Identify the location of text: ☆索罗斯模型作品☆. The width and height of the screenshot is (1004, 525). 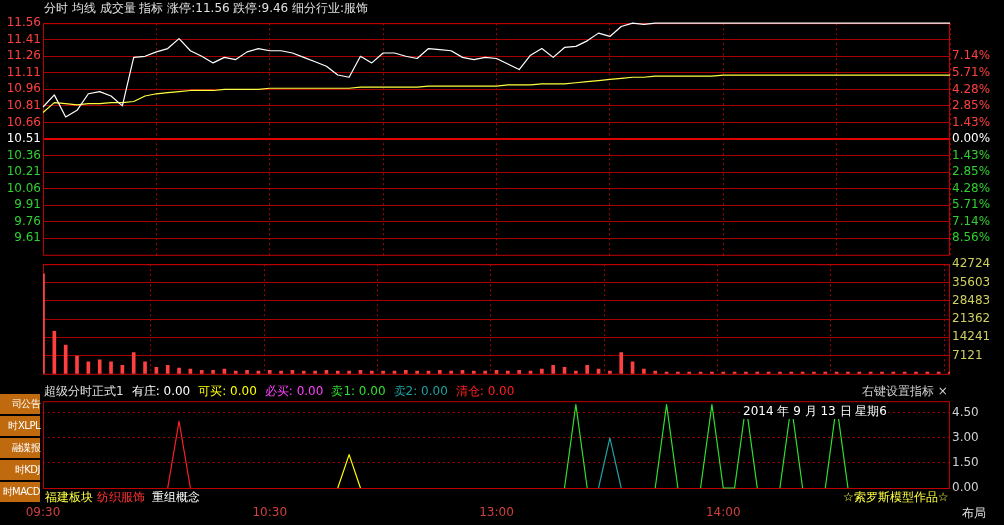
(896, 497).